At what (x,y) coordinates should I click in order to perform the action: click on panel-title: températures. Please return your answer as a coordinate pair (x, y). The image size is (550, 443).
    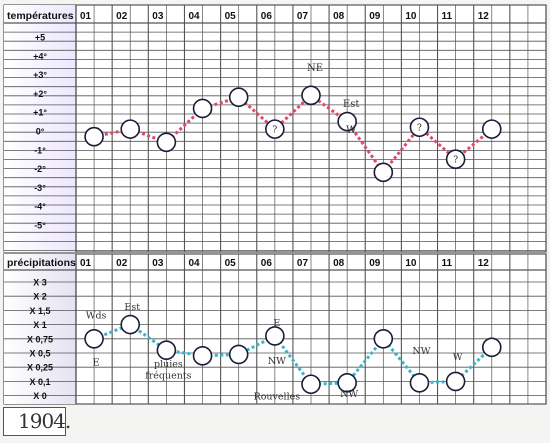
    Looking at the image, I should click on (40, 16).